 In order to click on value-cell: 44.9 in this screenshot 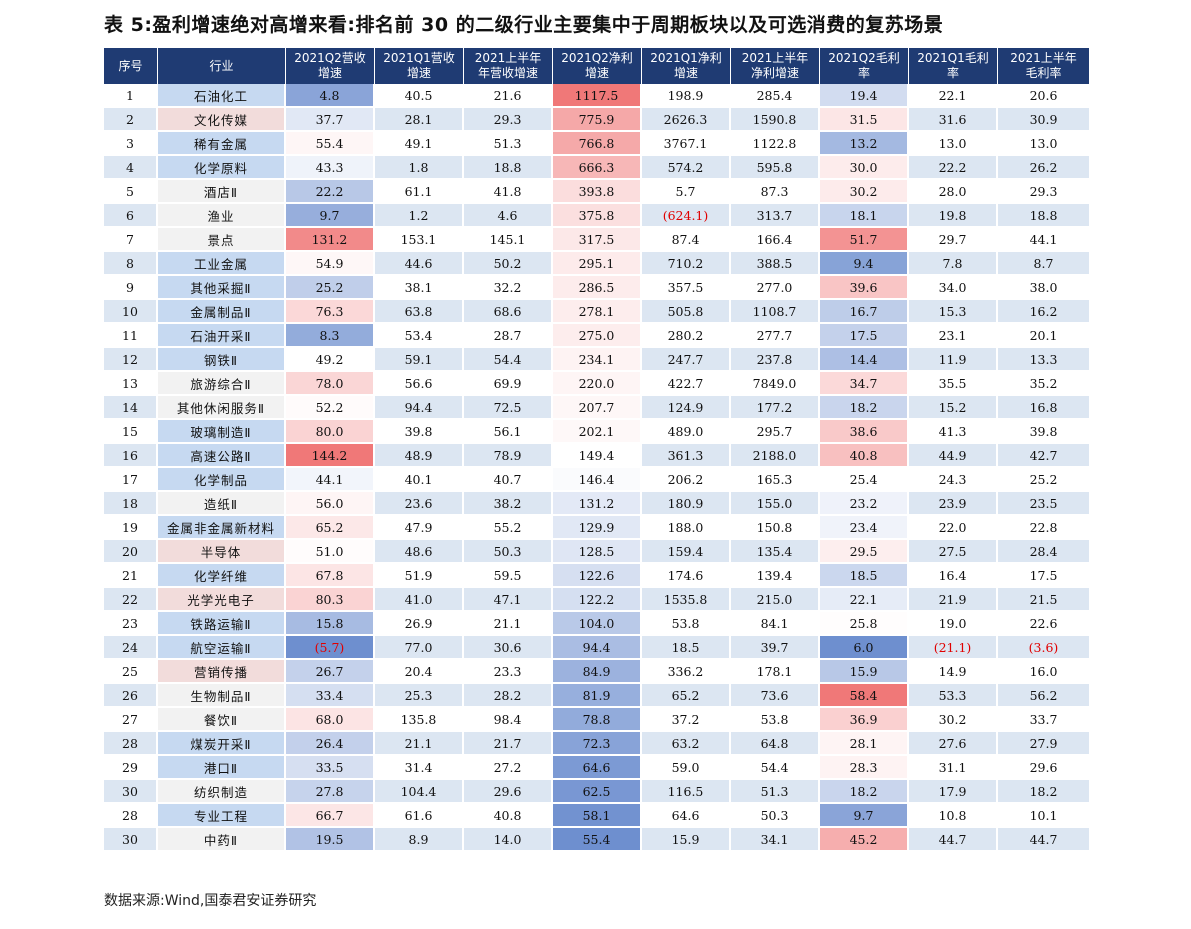, I will do `click(953, 456)`.